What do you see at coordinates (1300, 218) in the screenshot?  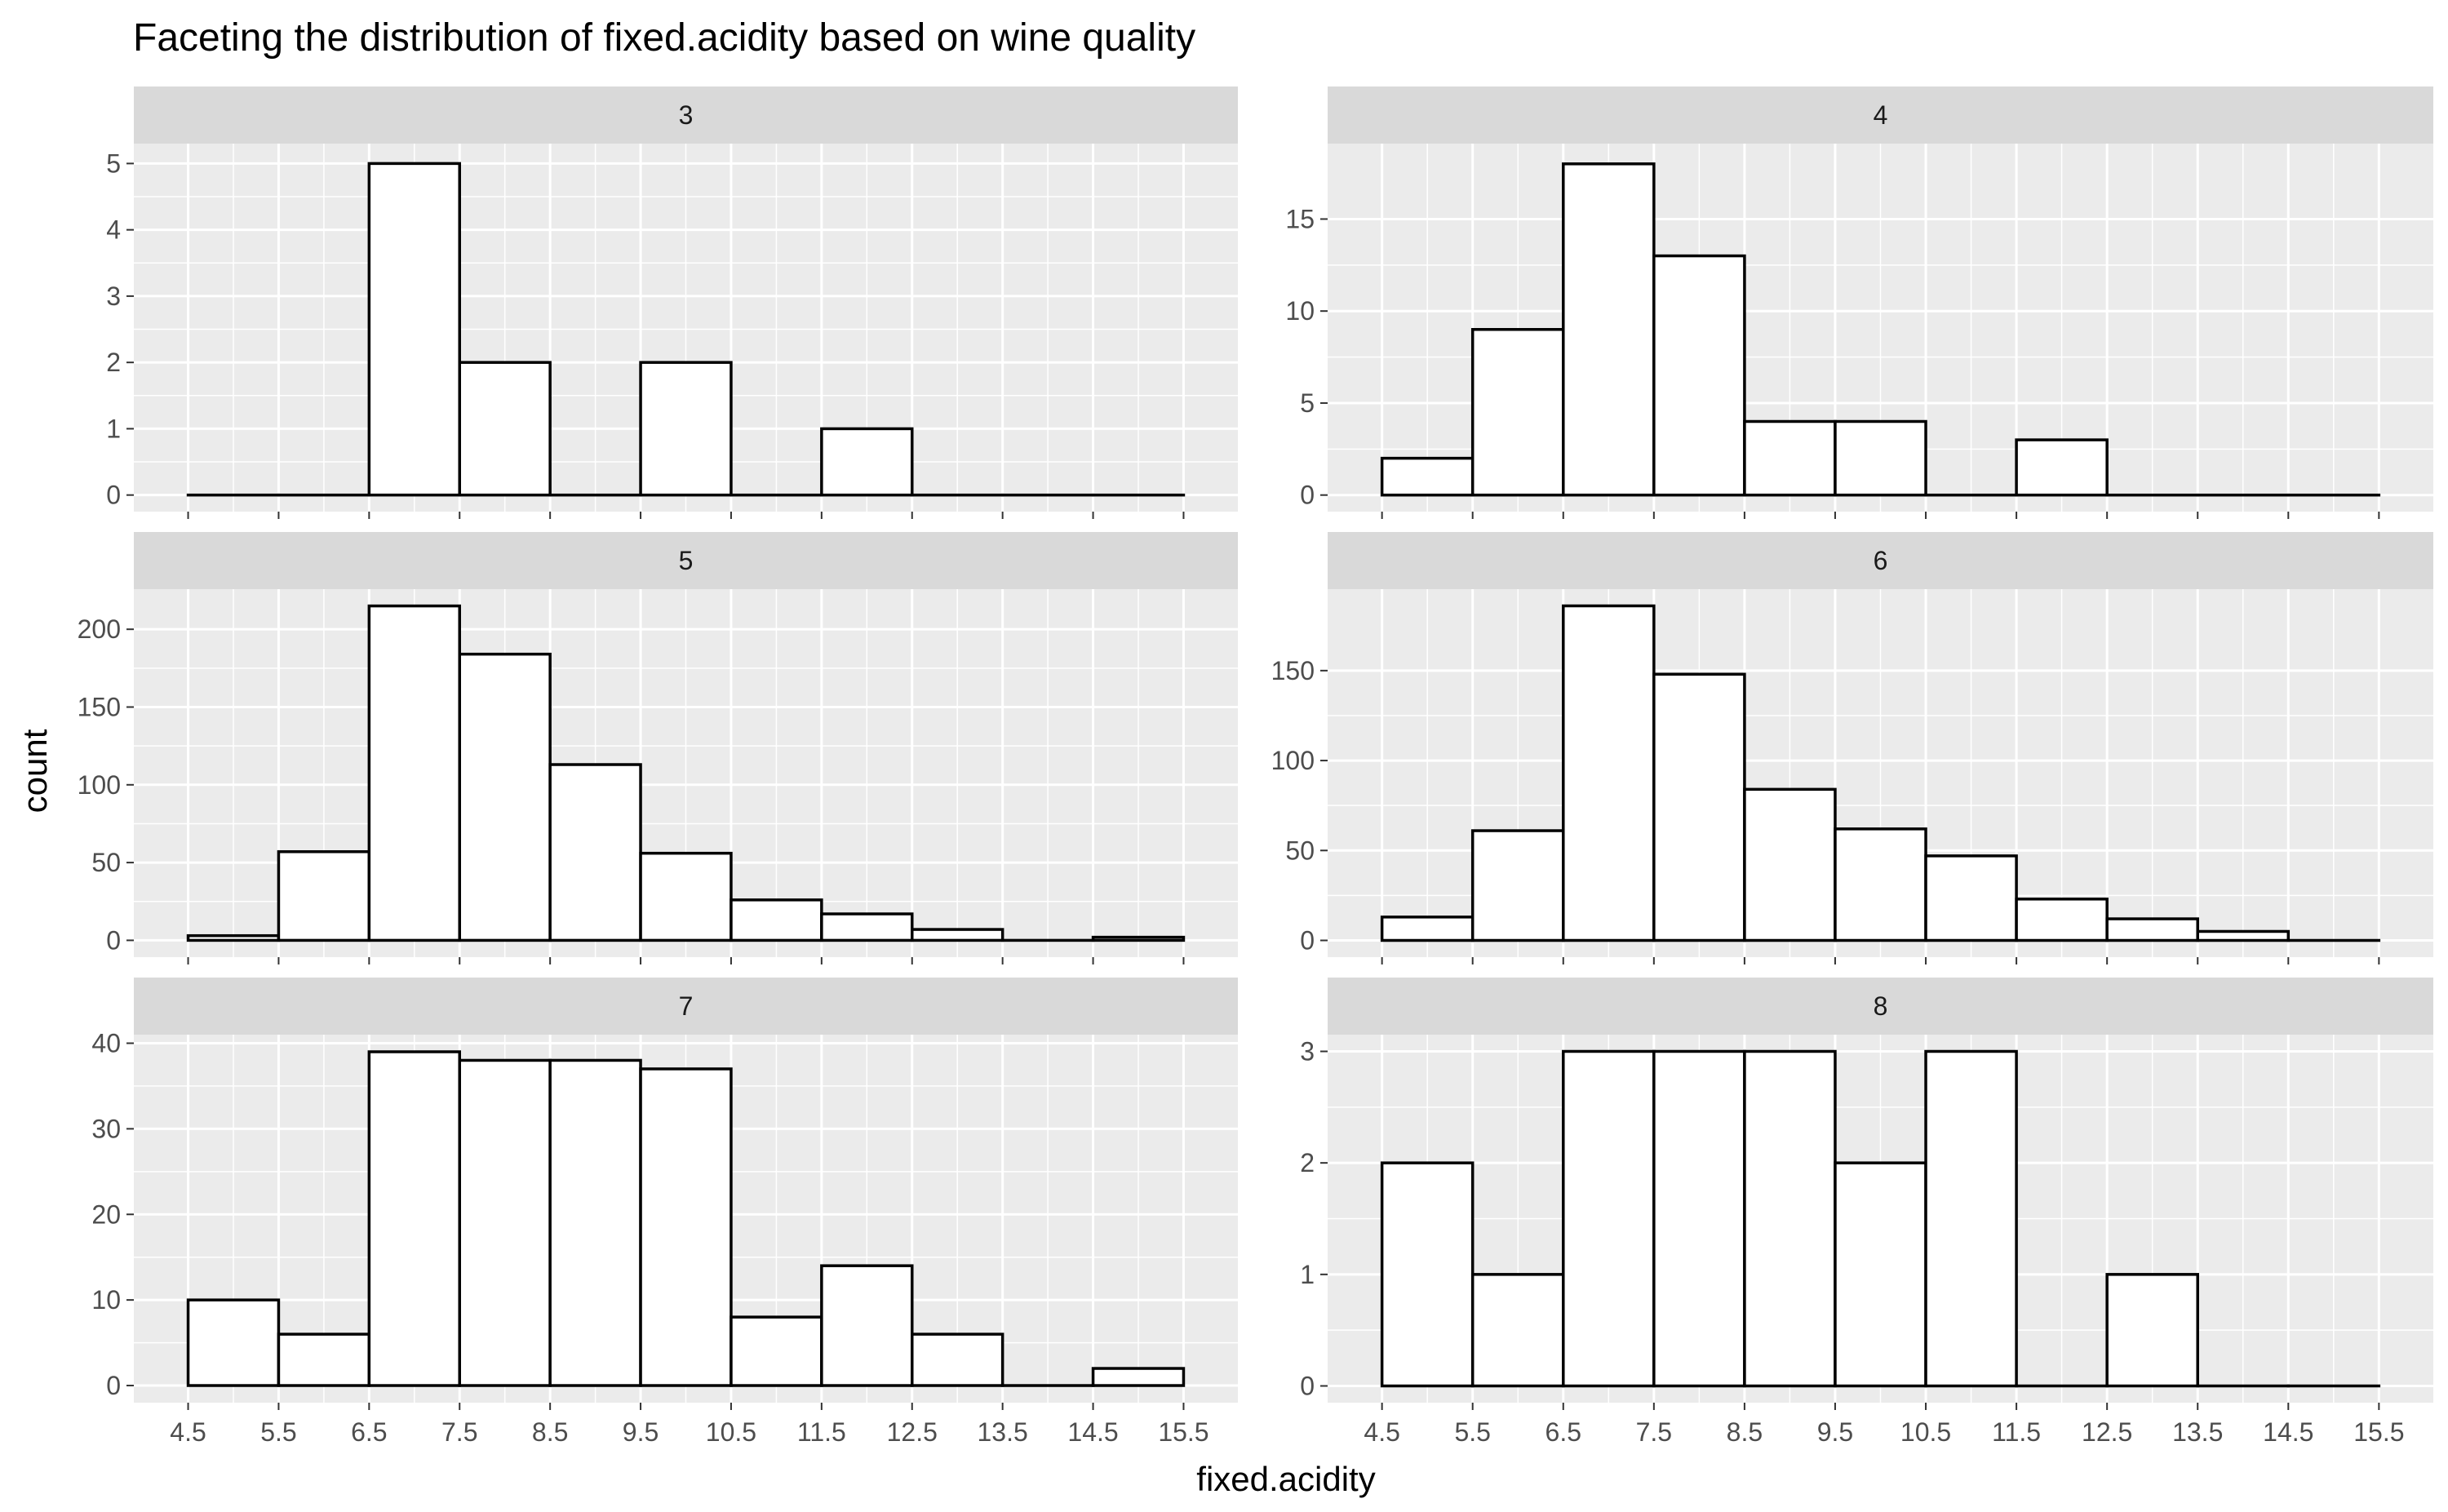 I see `y-tick-label: 15` at bounding box center [1300, 218].